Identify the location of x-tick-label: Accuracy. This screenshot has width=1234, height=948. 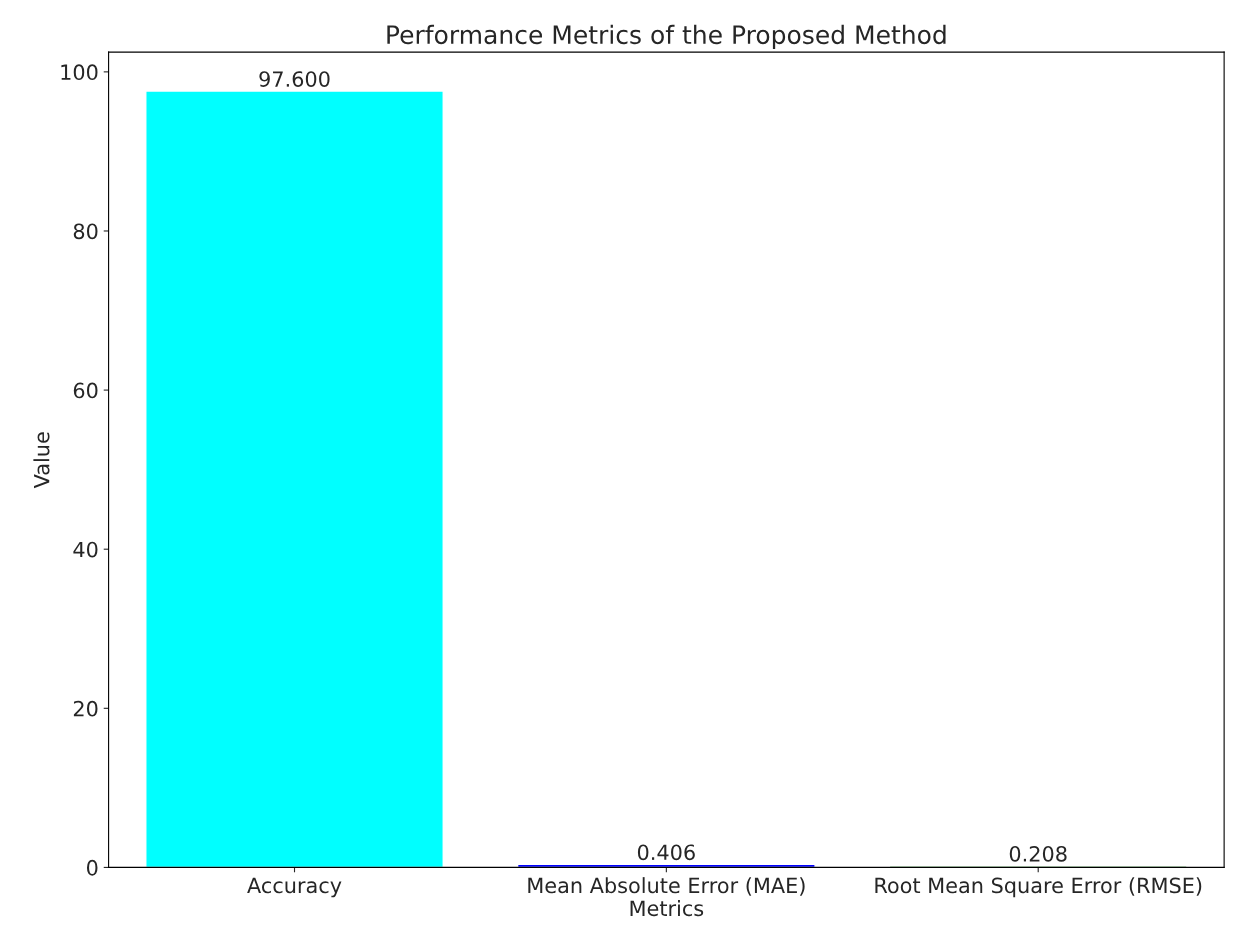
(294, 887).